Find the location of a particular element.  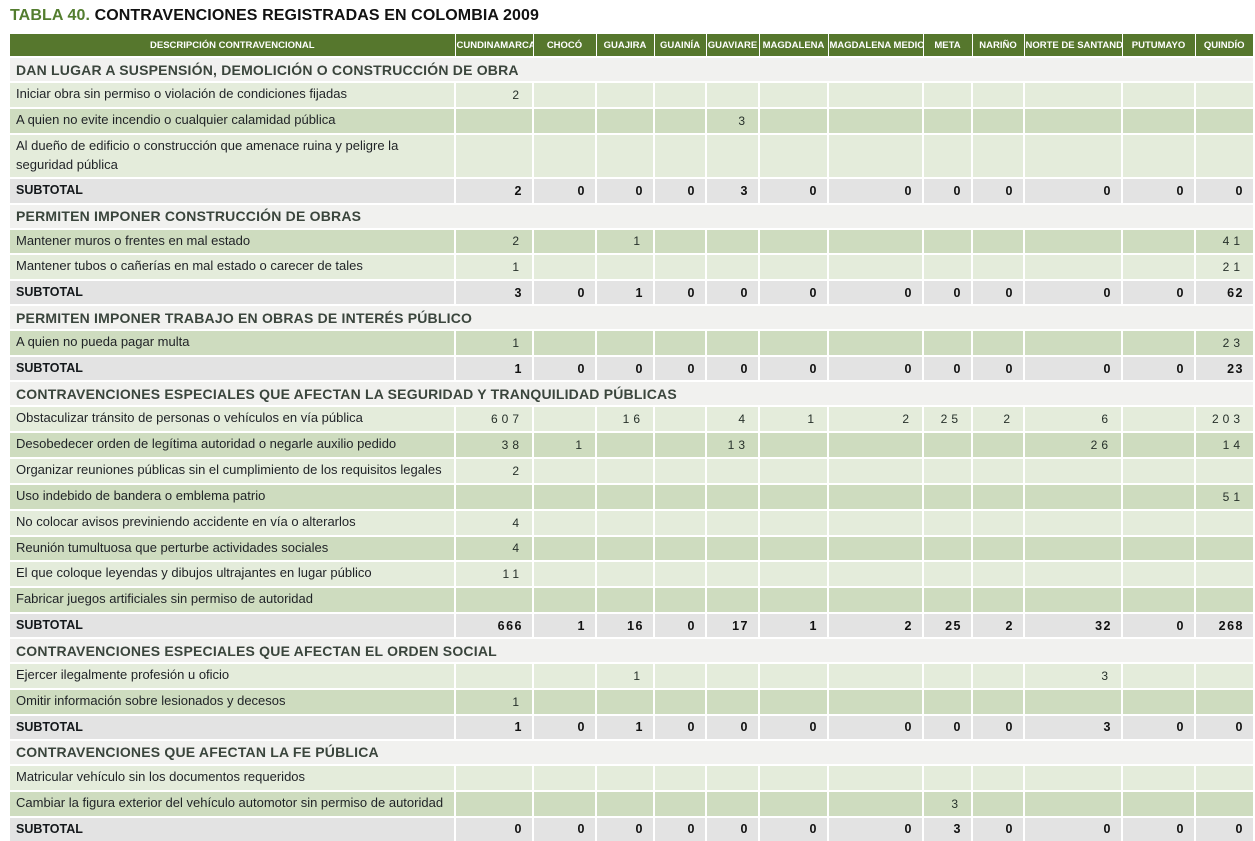

column-header: CHOCÓ is located at coordinates (564, 45).